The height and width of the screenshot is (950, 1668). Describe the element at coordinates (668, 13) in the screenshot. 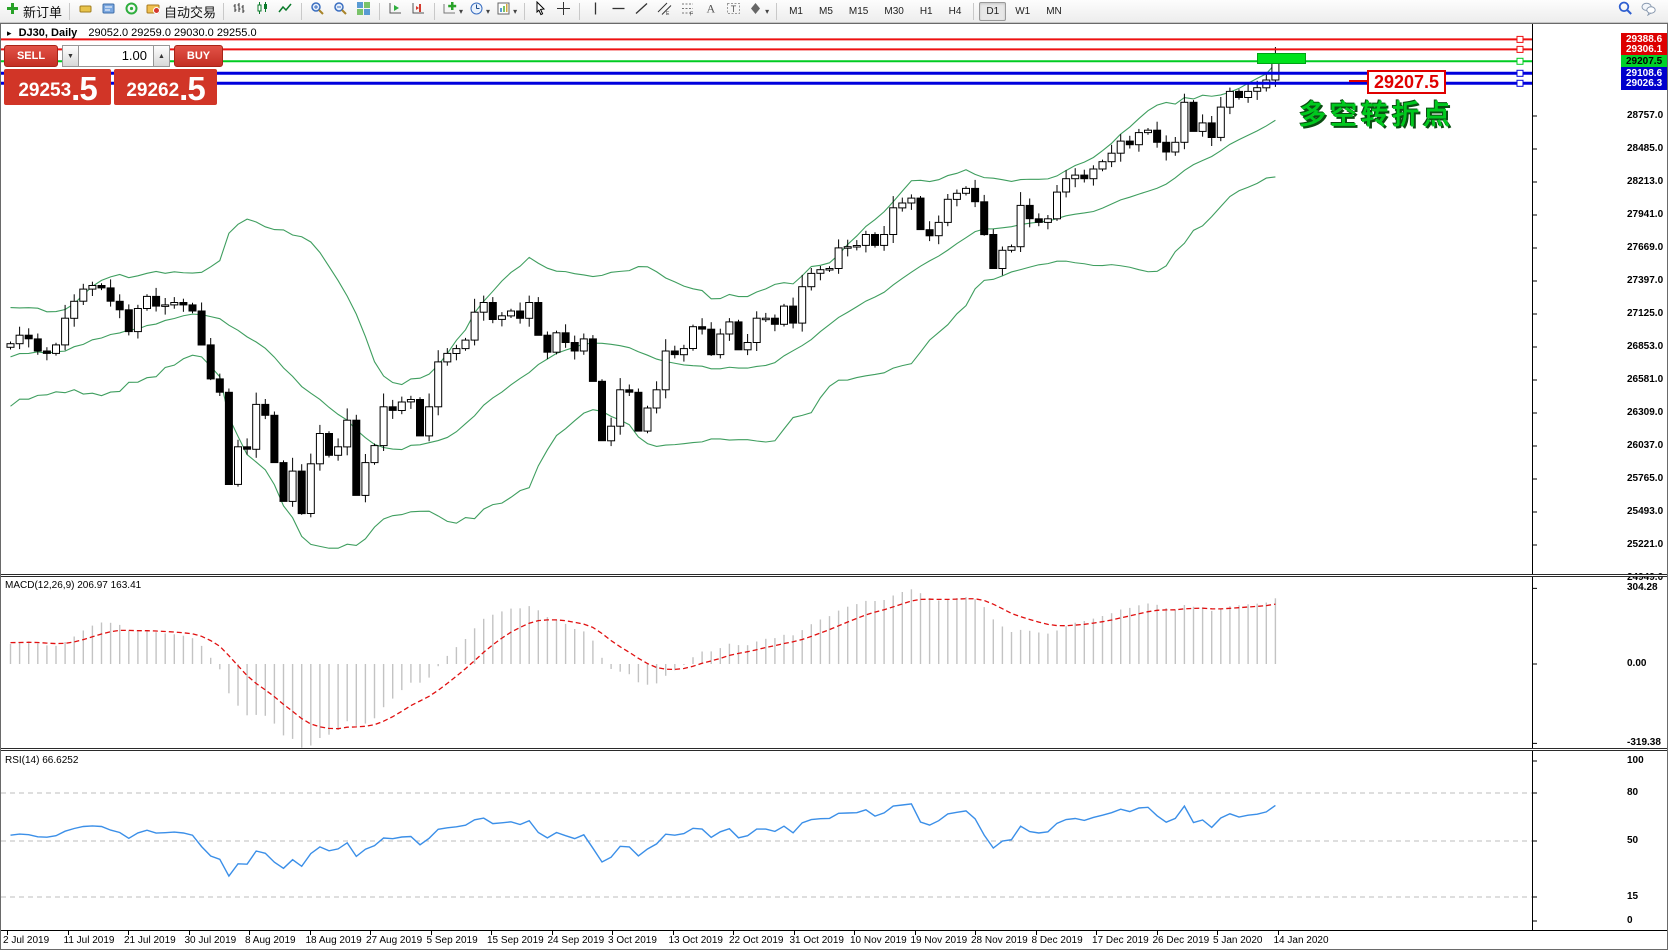

I see `svg-text: E` at that location.